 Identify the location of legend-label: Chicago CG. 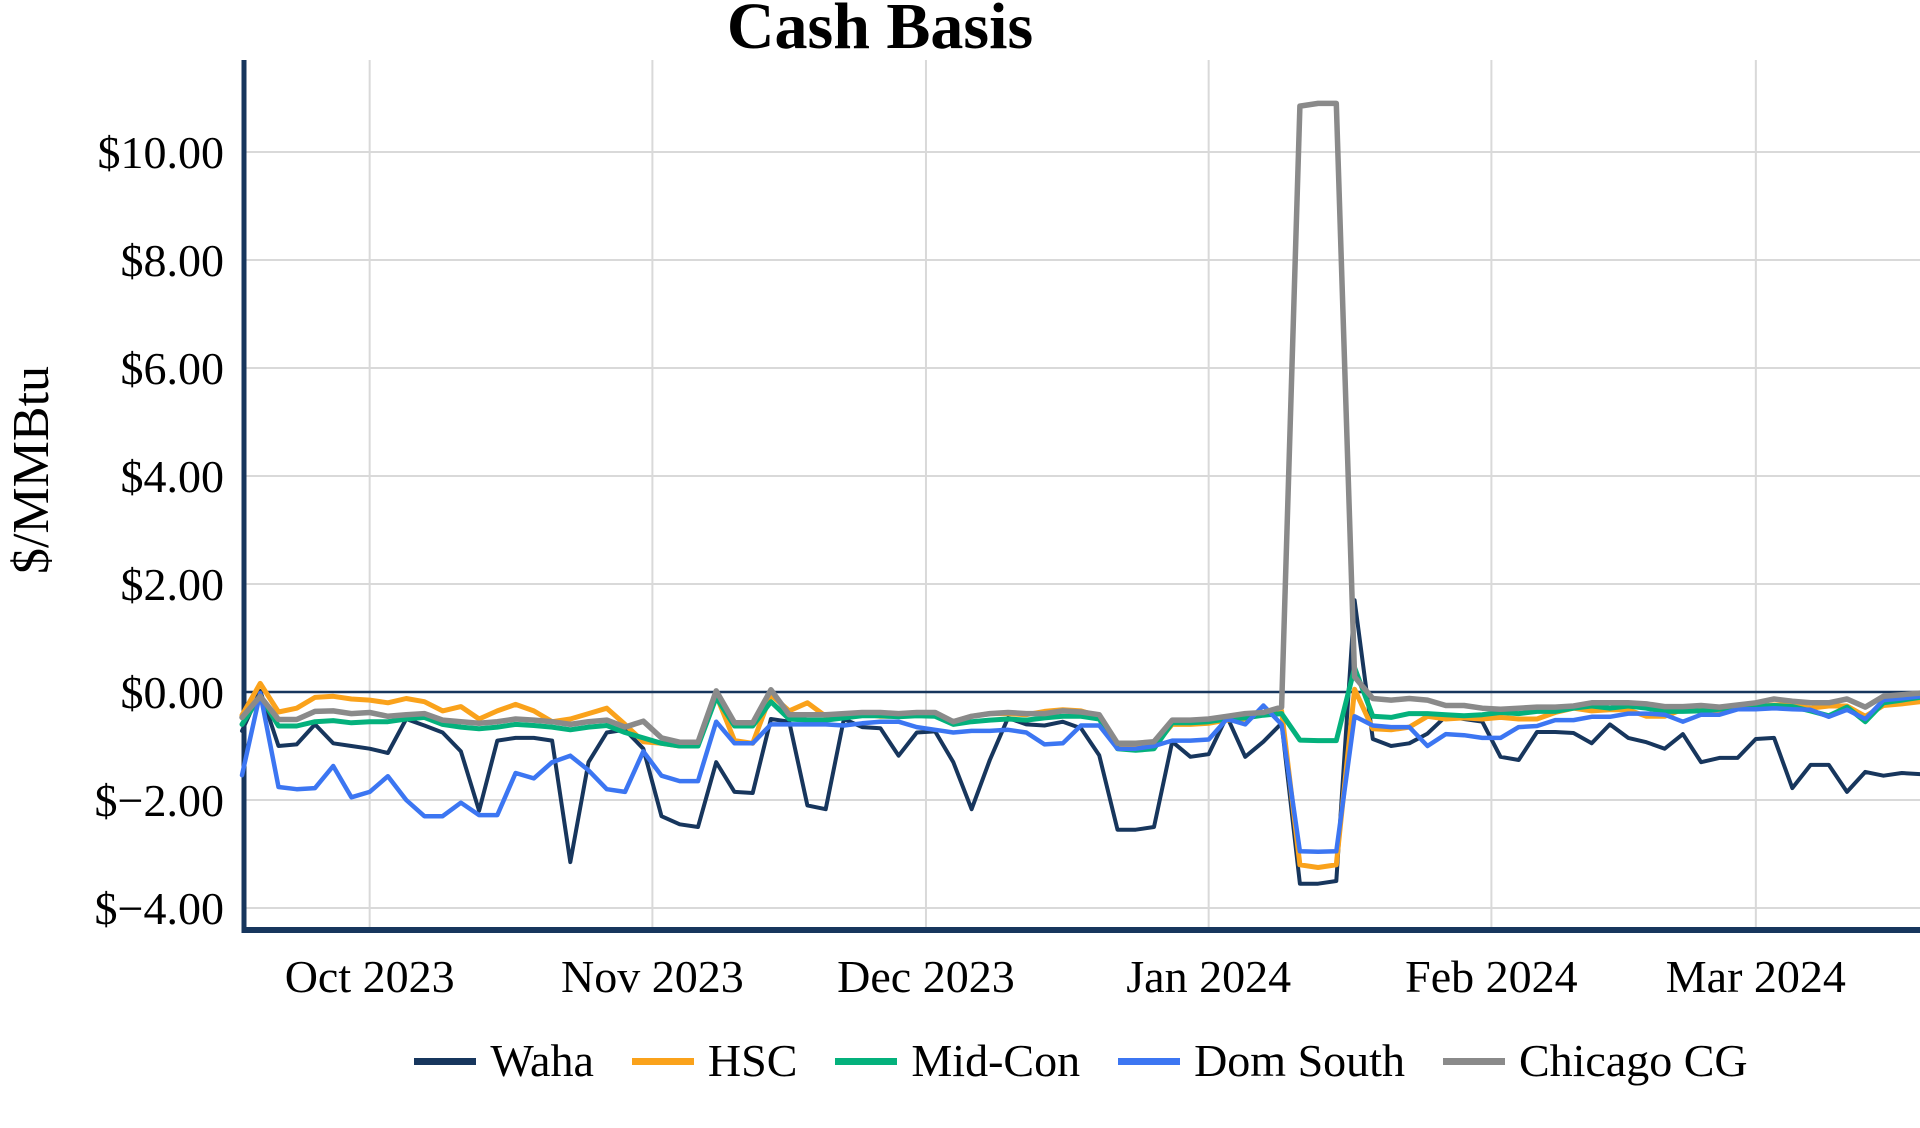
(1633, 1060).